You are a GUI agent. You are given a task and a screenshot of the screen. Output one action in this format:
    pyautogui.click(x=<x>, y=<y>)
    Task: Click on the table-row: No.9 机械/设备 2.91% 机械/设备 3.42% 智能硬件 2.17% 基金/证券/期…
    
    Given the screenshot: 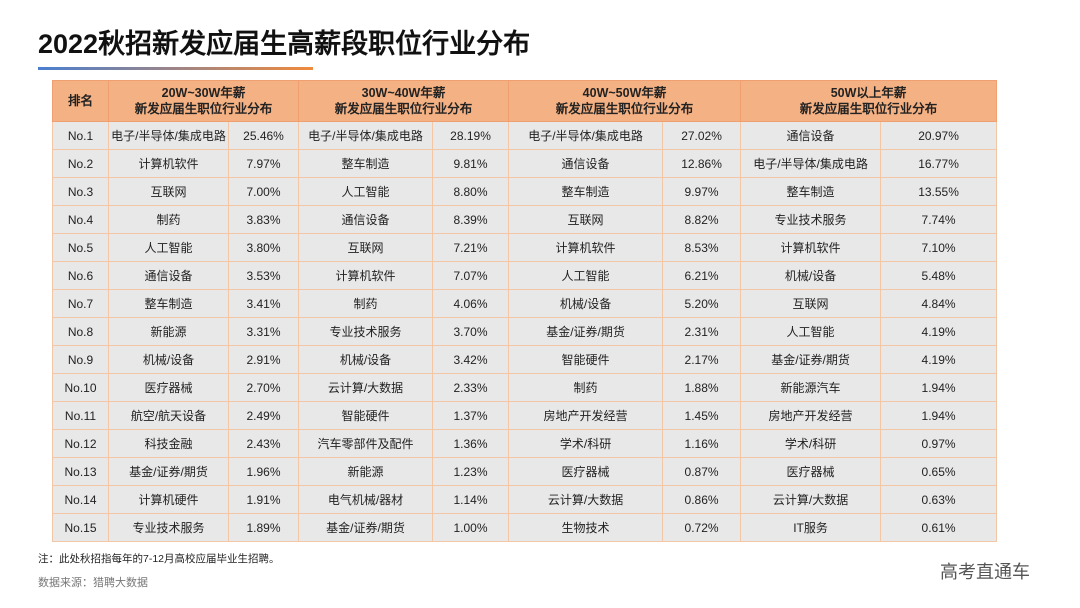 What is the action you would take?
    pyautogui.click(x=525, y=359)
    